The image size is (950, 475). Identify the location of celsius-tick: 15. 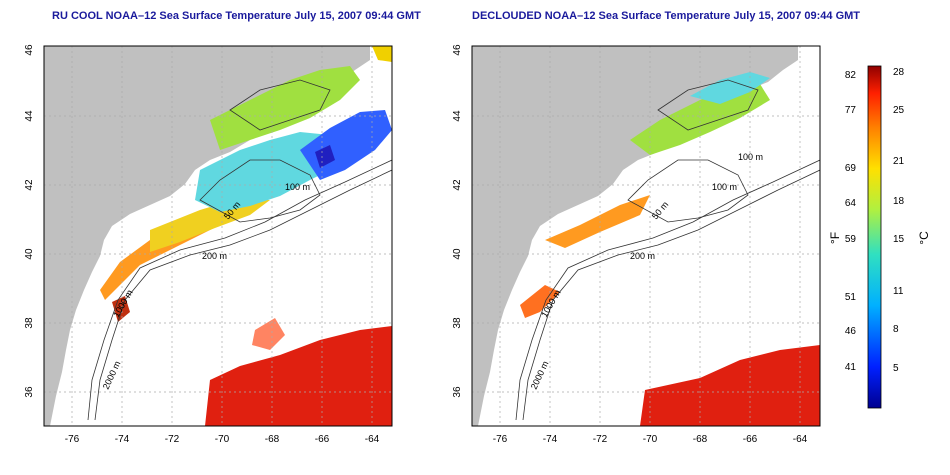
(899, 239).